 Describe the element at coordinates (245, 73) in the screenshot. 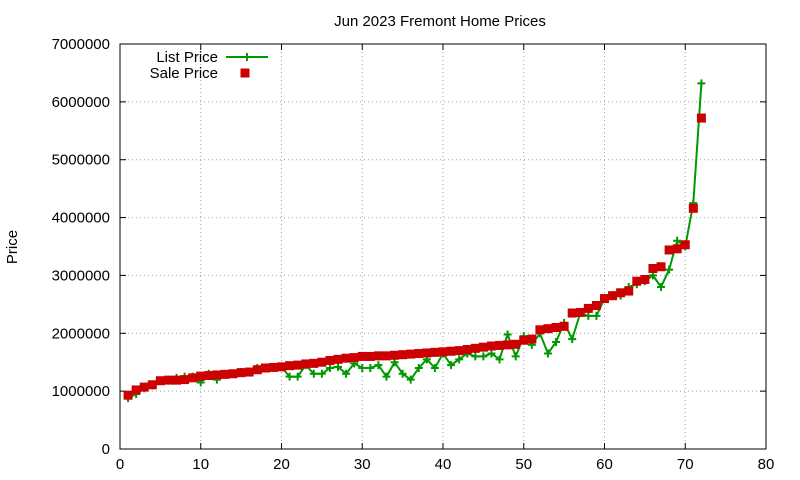

I see `legend-square-marker` at that location.